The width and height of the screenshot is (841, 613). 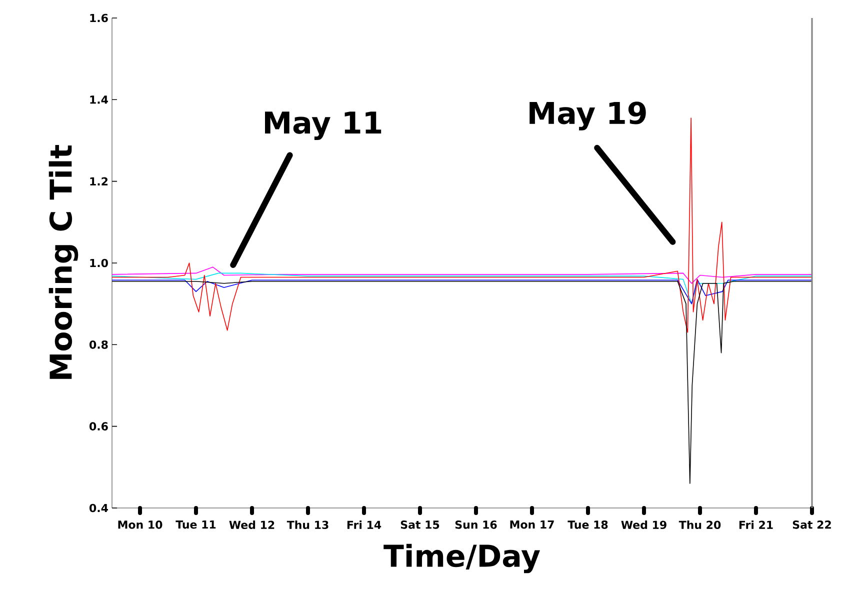 I want to click on y-tick-label: 1.0, so click(x=99, y=263).